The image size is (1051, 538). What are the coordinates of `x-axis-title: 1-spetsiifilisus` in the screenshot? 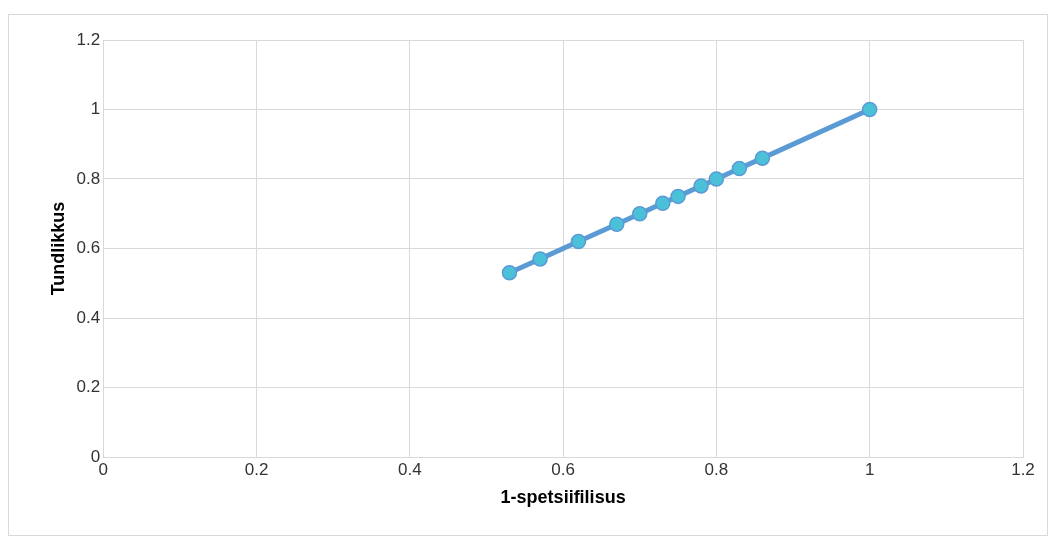 It's located at (563, 497).